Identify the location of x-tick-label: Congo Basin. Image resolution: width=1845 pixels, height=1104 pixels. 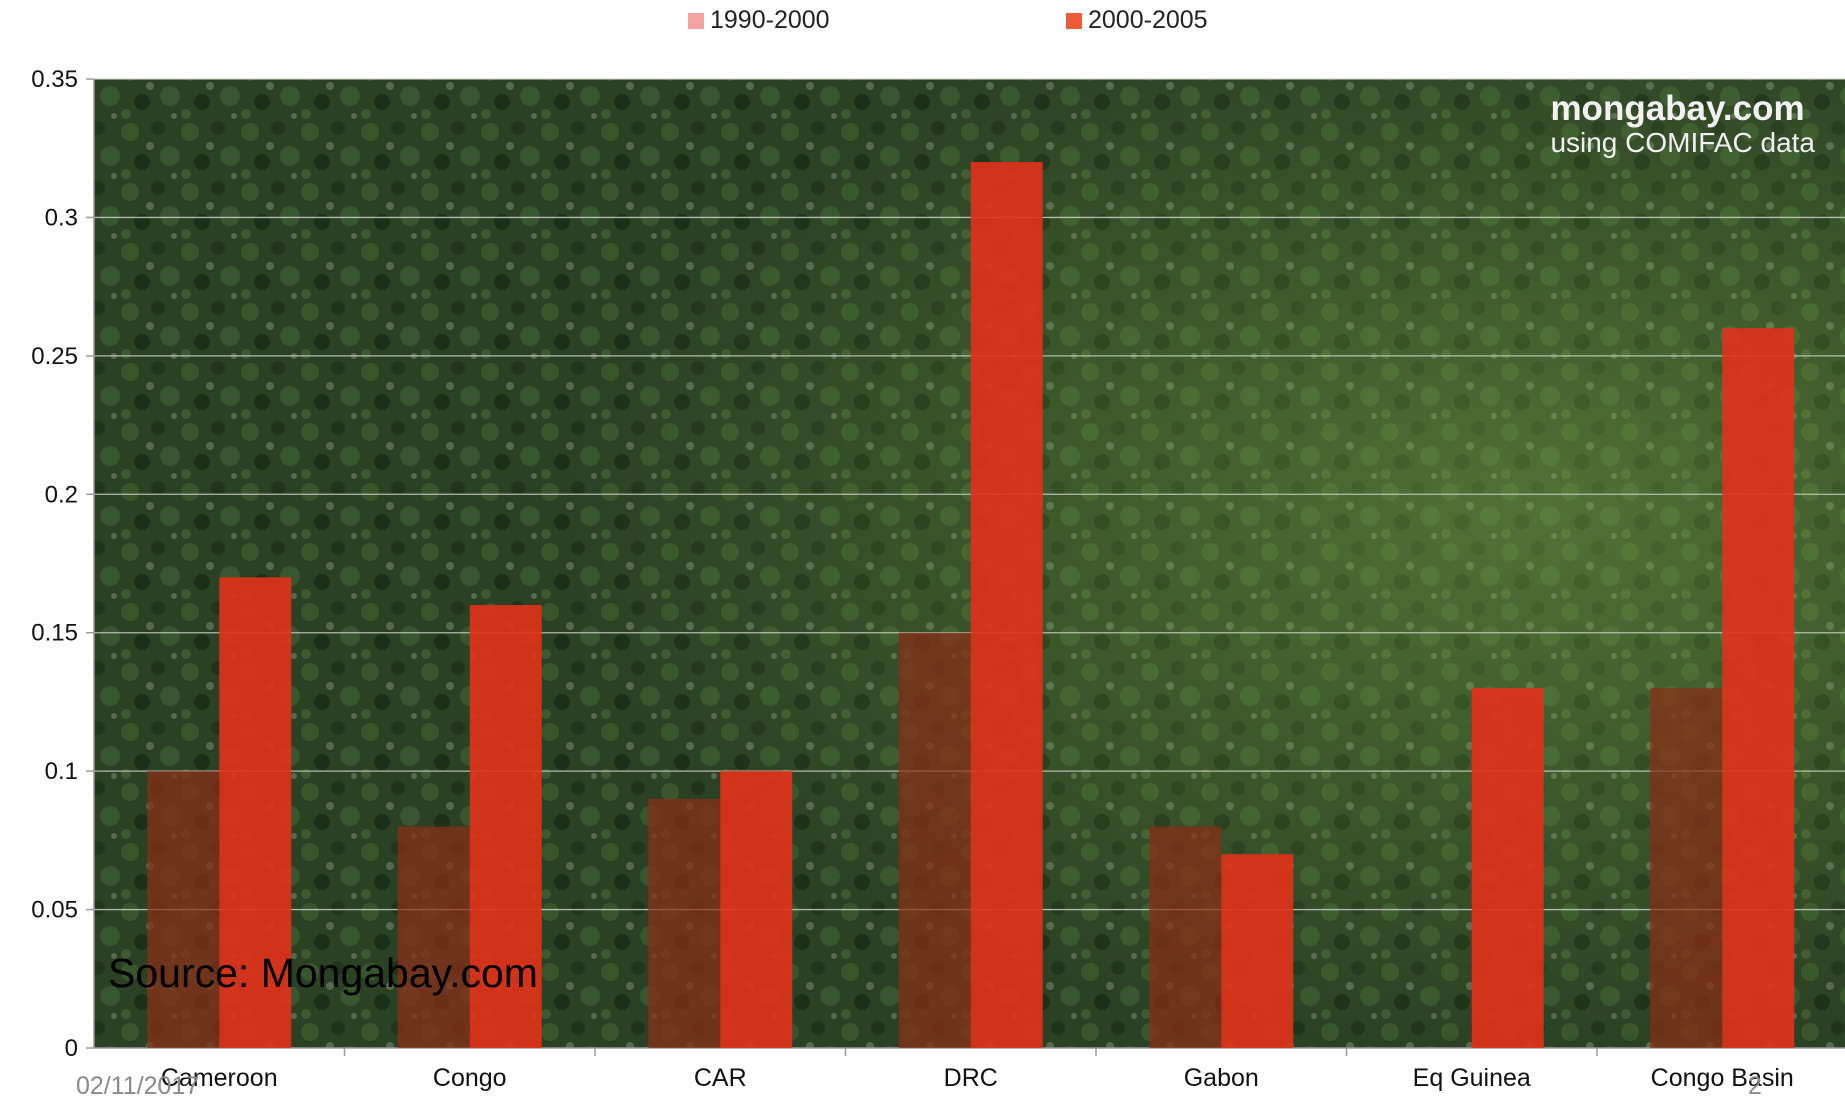
(1722, 1078).